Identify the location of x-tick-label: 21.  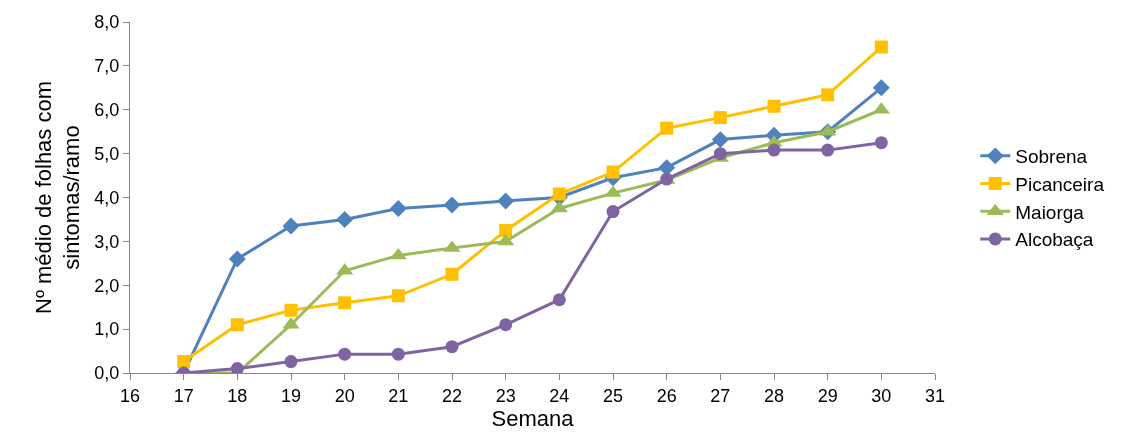
(398, 395).